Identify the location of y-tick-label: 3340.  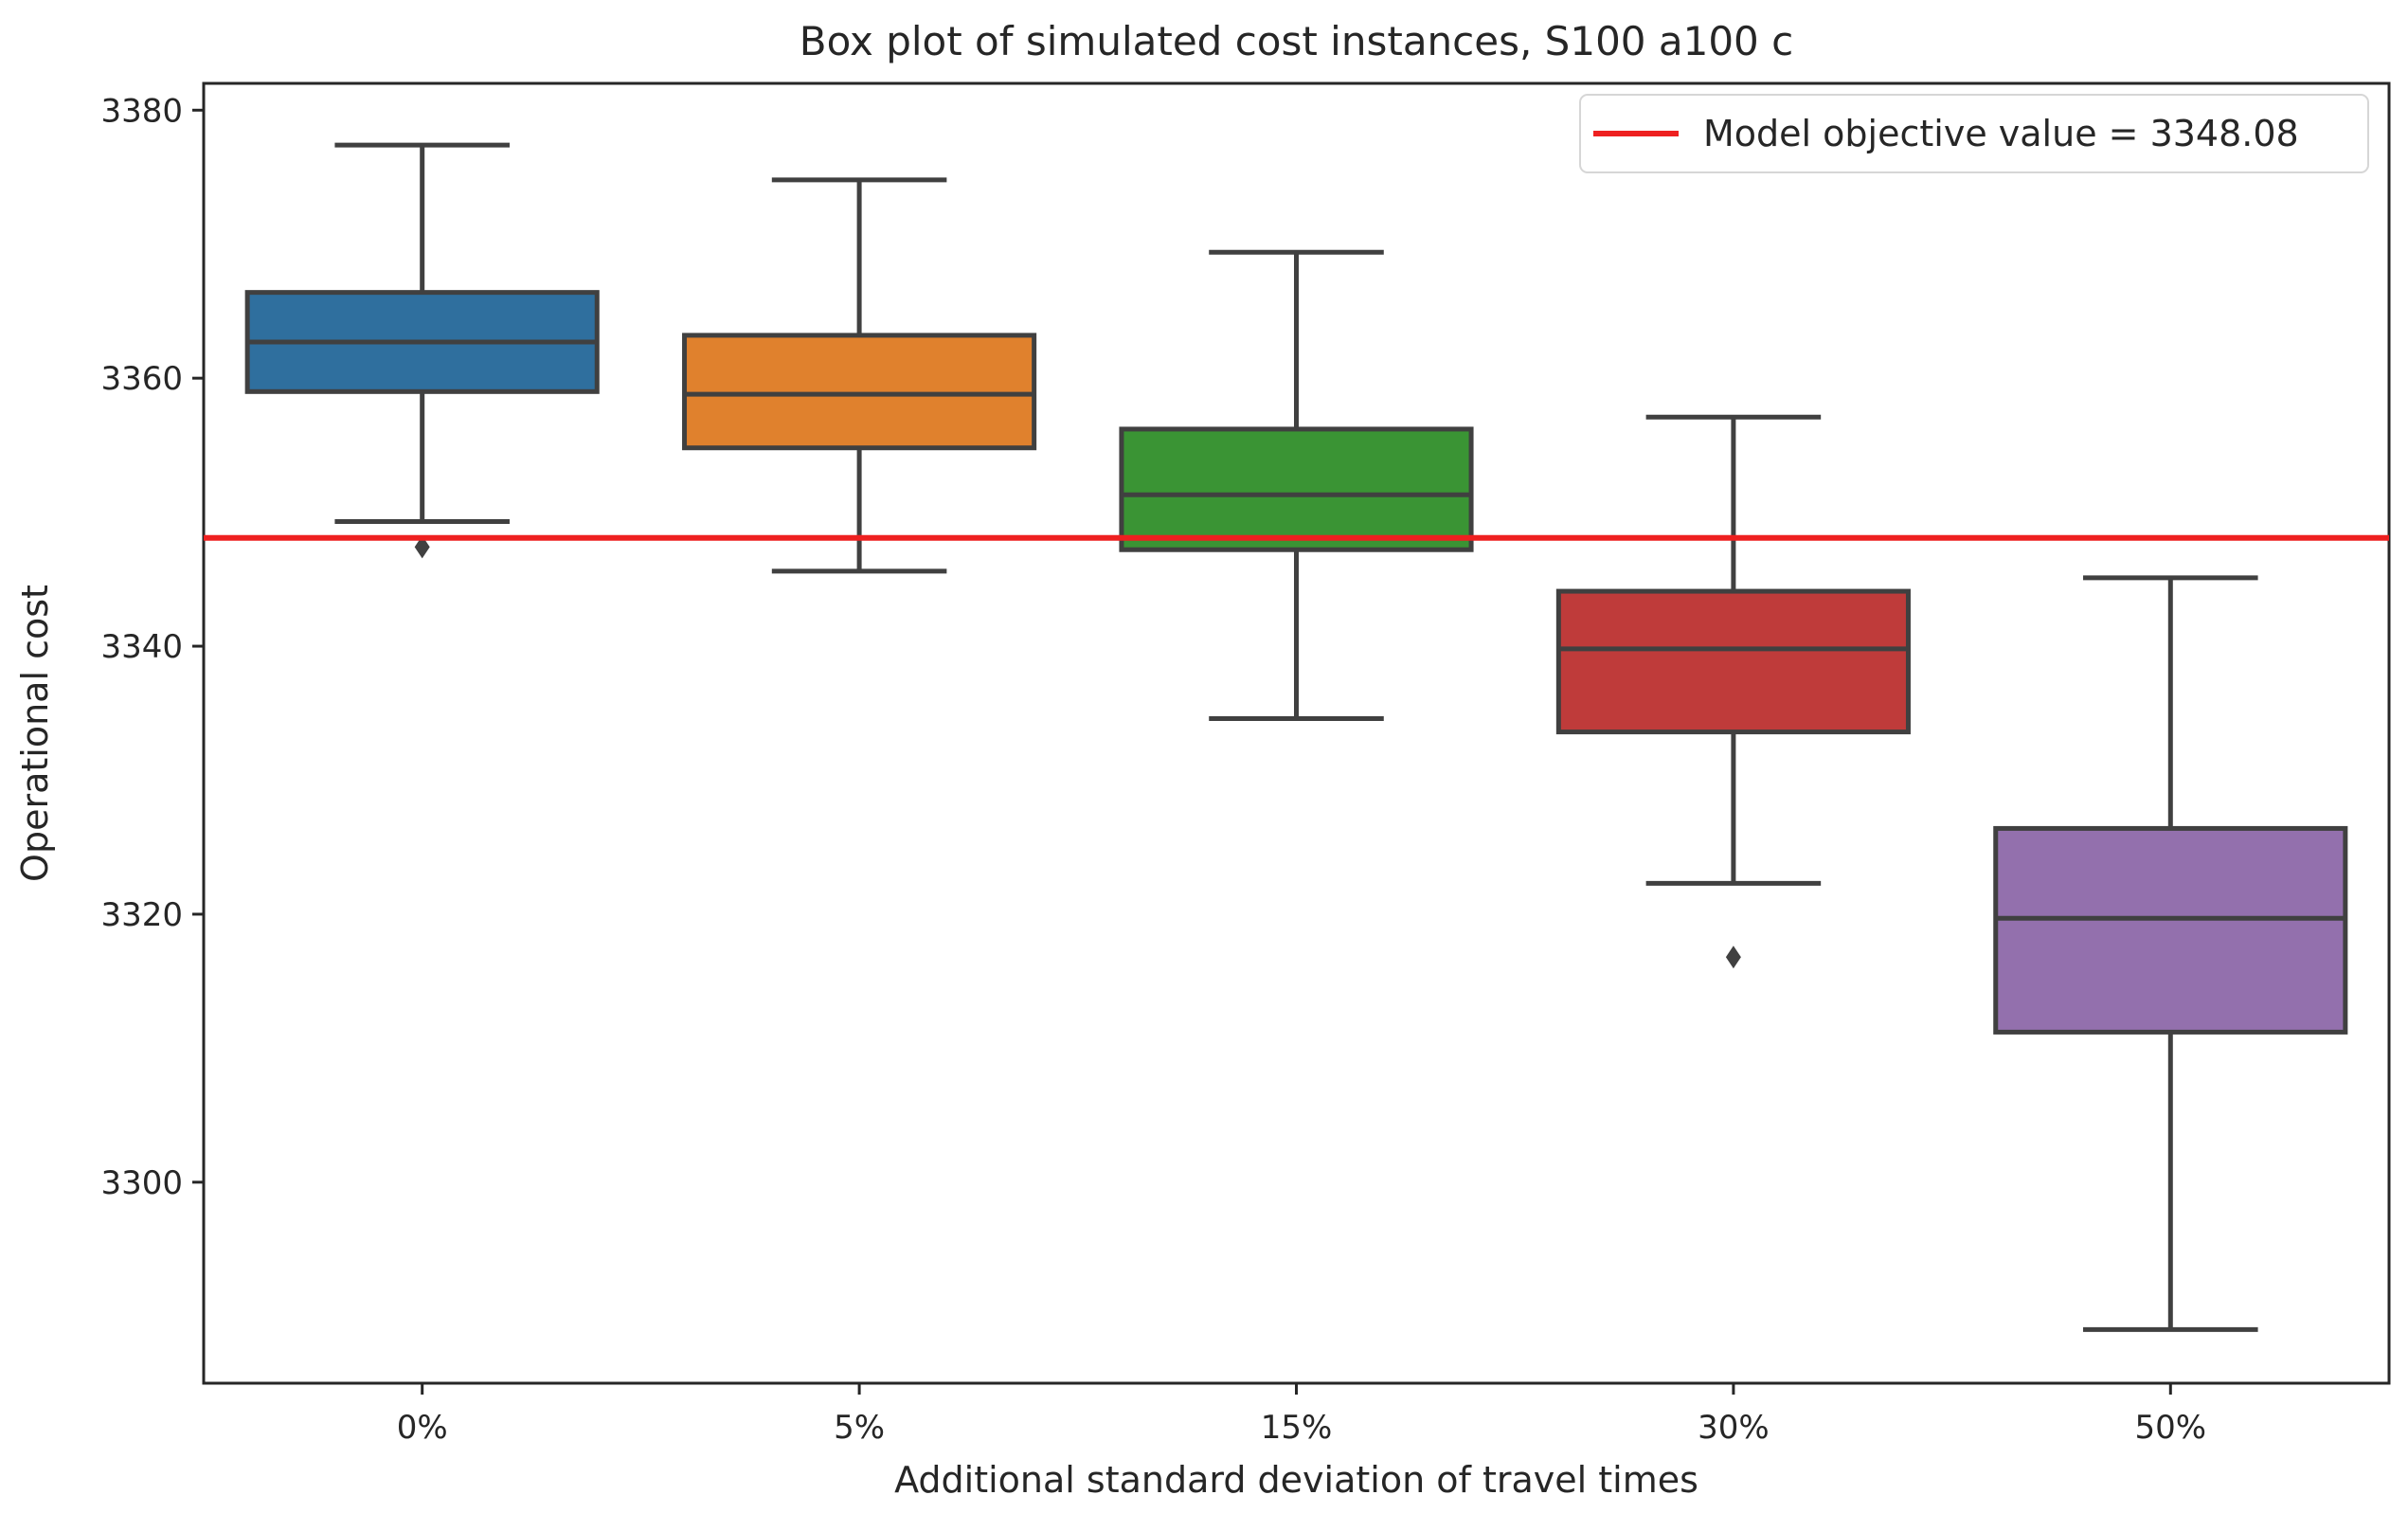
(141, 647).